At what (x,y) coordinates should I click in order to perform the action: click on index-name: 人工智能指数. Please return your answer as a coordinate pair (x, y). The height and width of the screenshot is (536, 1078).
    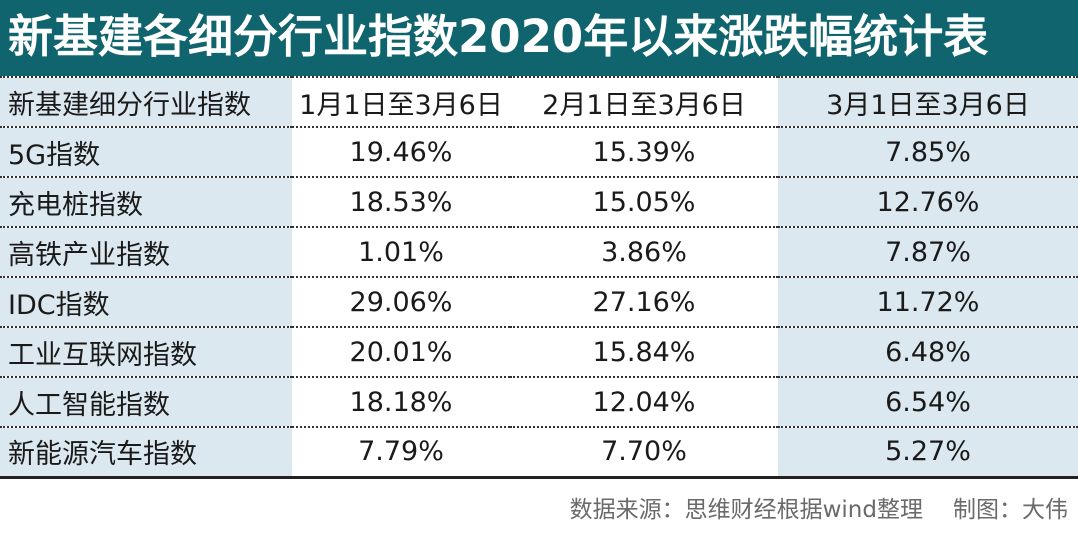
    Looking at the image, I should click on (146, 402).